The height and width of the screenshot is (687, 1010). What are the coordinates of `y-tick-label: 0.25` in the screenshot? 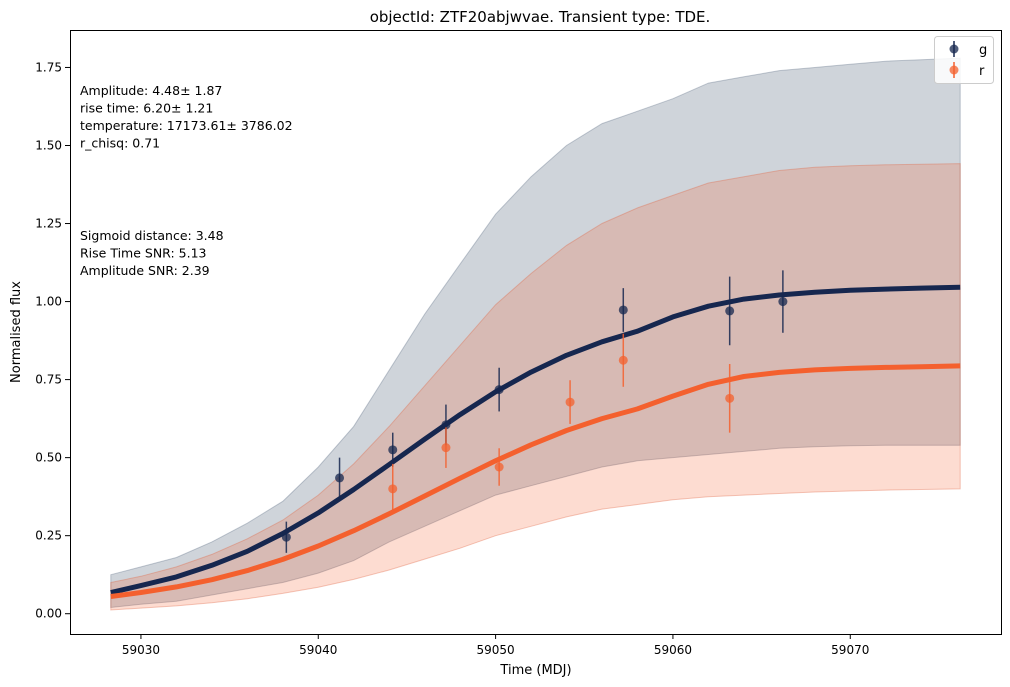 It's located at (48, 536).